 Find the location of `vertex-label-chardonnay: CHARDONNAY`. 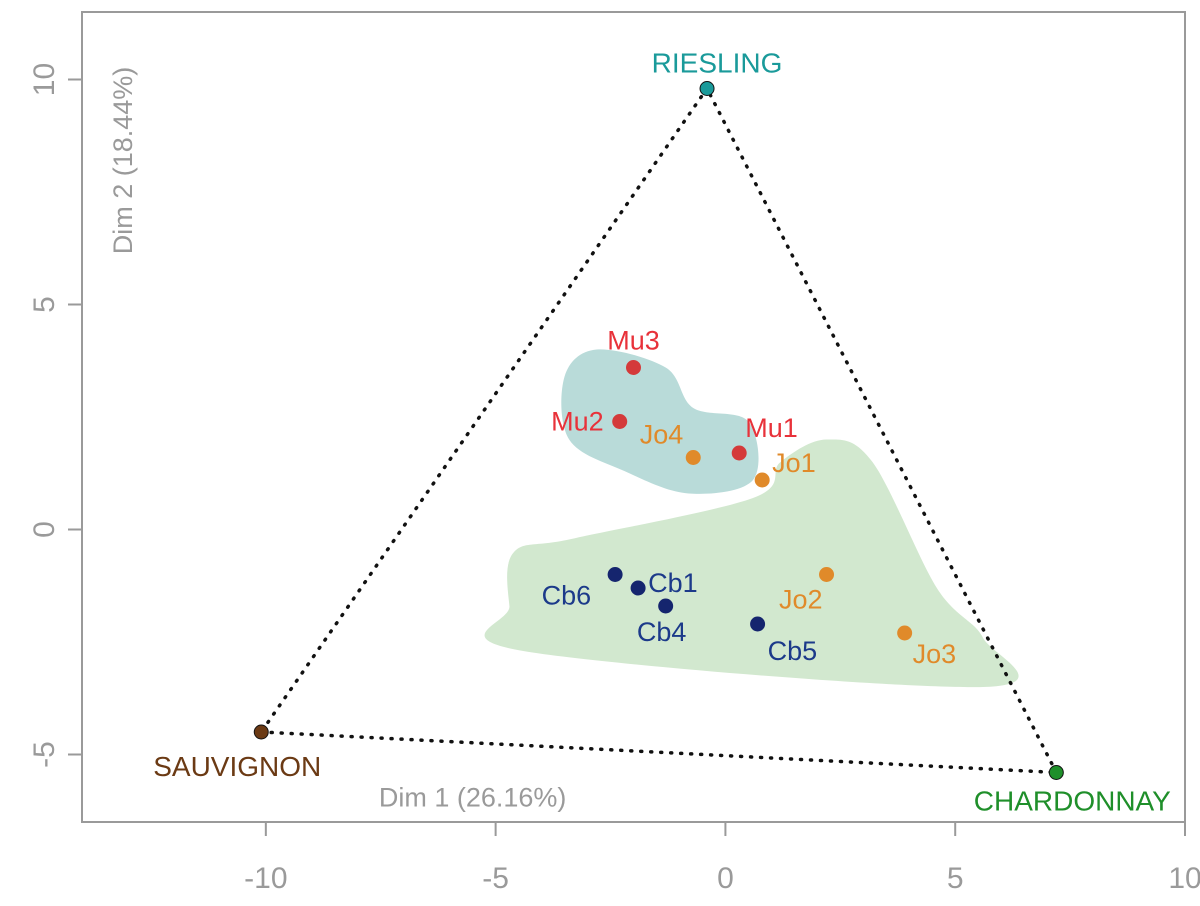

vertex-label-chardonnay: CHARDONNAY is located at coordinates (1072, 801).